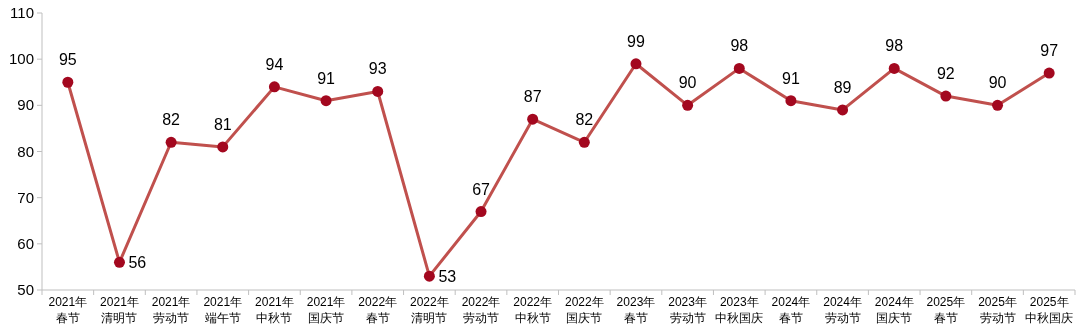 Image resolution: width=1080 pixels, height=332 pixels. What do you see at coordinates (1049, 51) in the screenshot?
I see `data-label: 97` at bounding box center [1049, 51].